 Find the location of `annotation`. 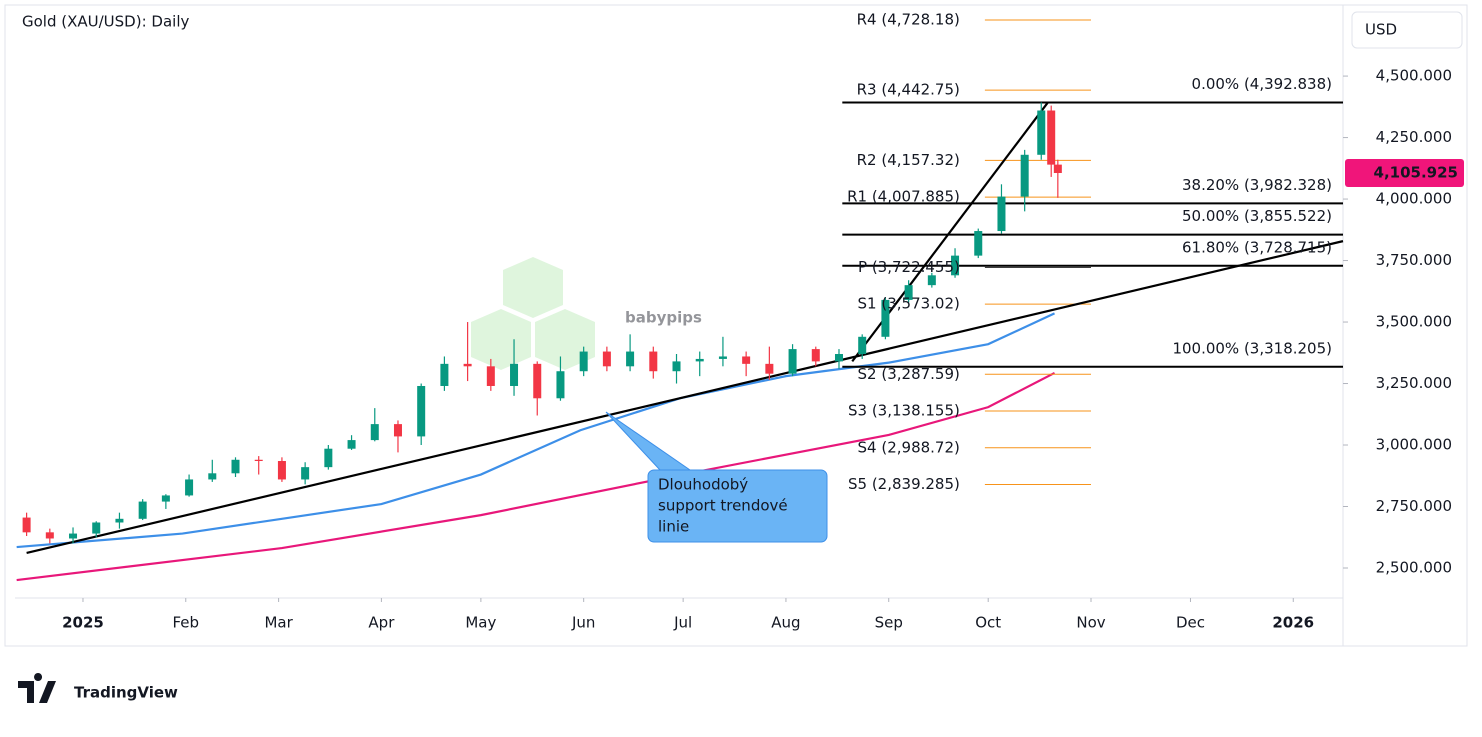

annotation is located at coordinates (716, 477).